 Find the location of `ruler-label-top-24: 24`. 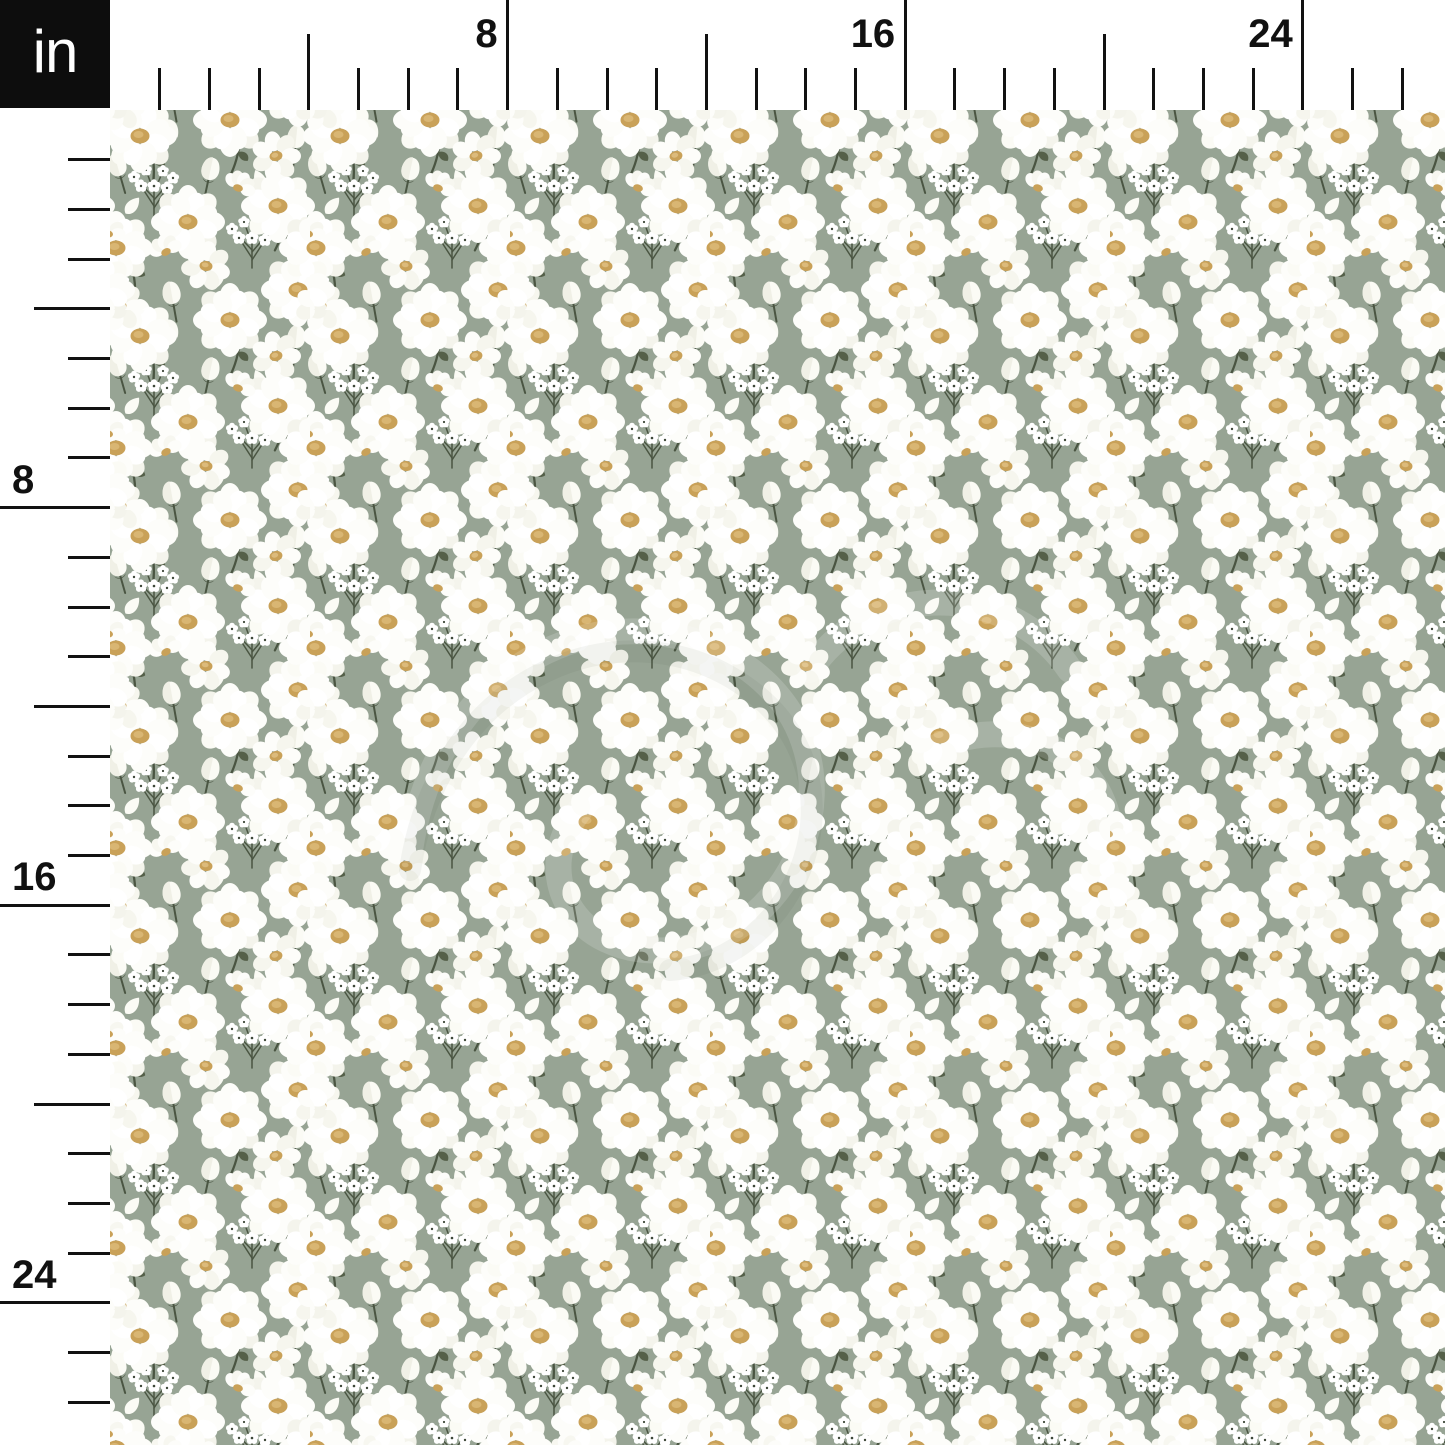

ruler-label-top-24: 24 is located at coordinates (1270, 34).